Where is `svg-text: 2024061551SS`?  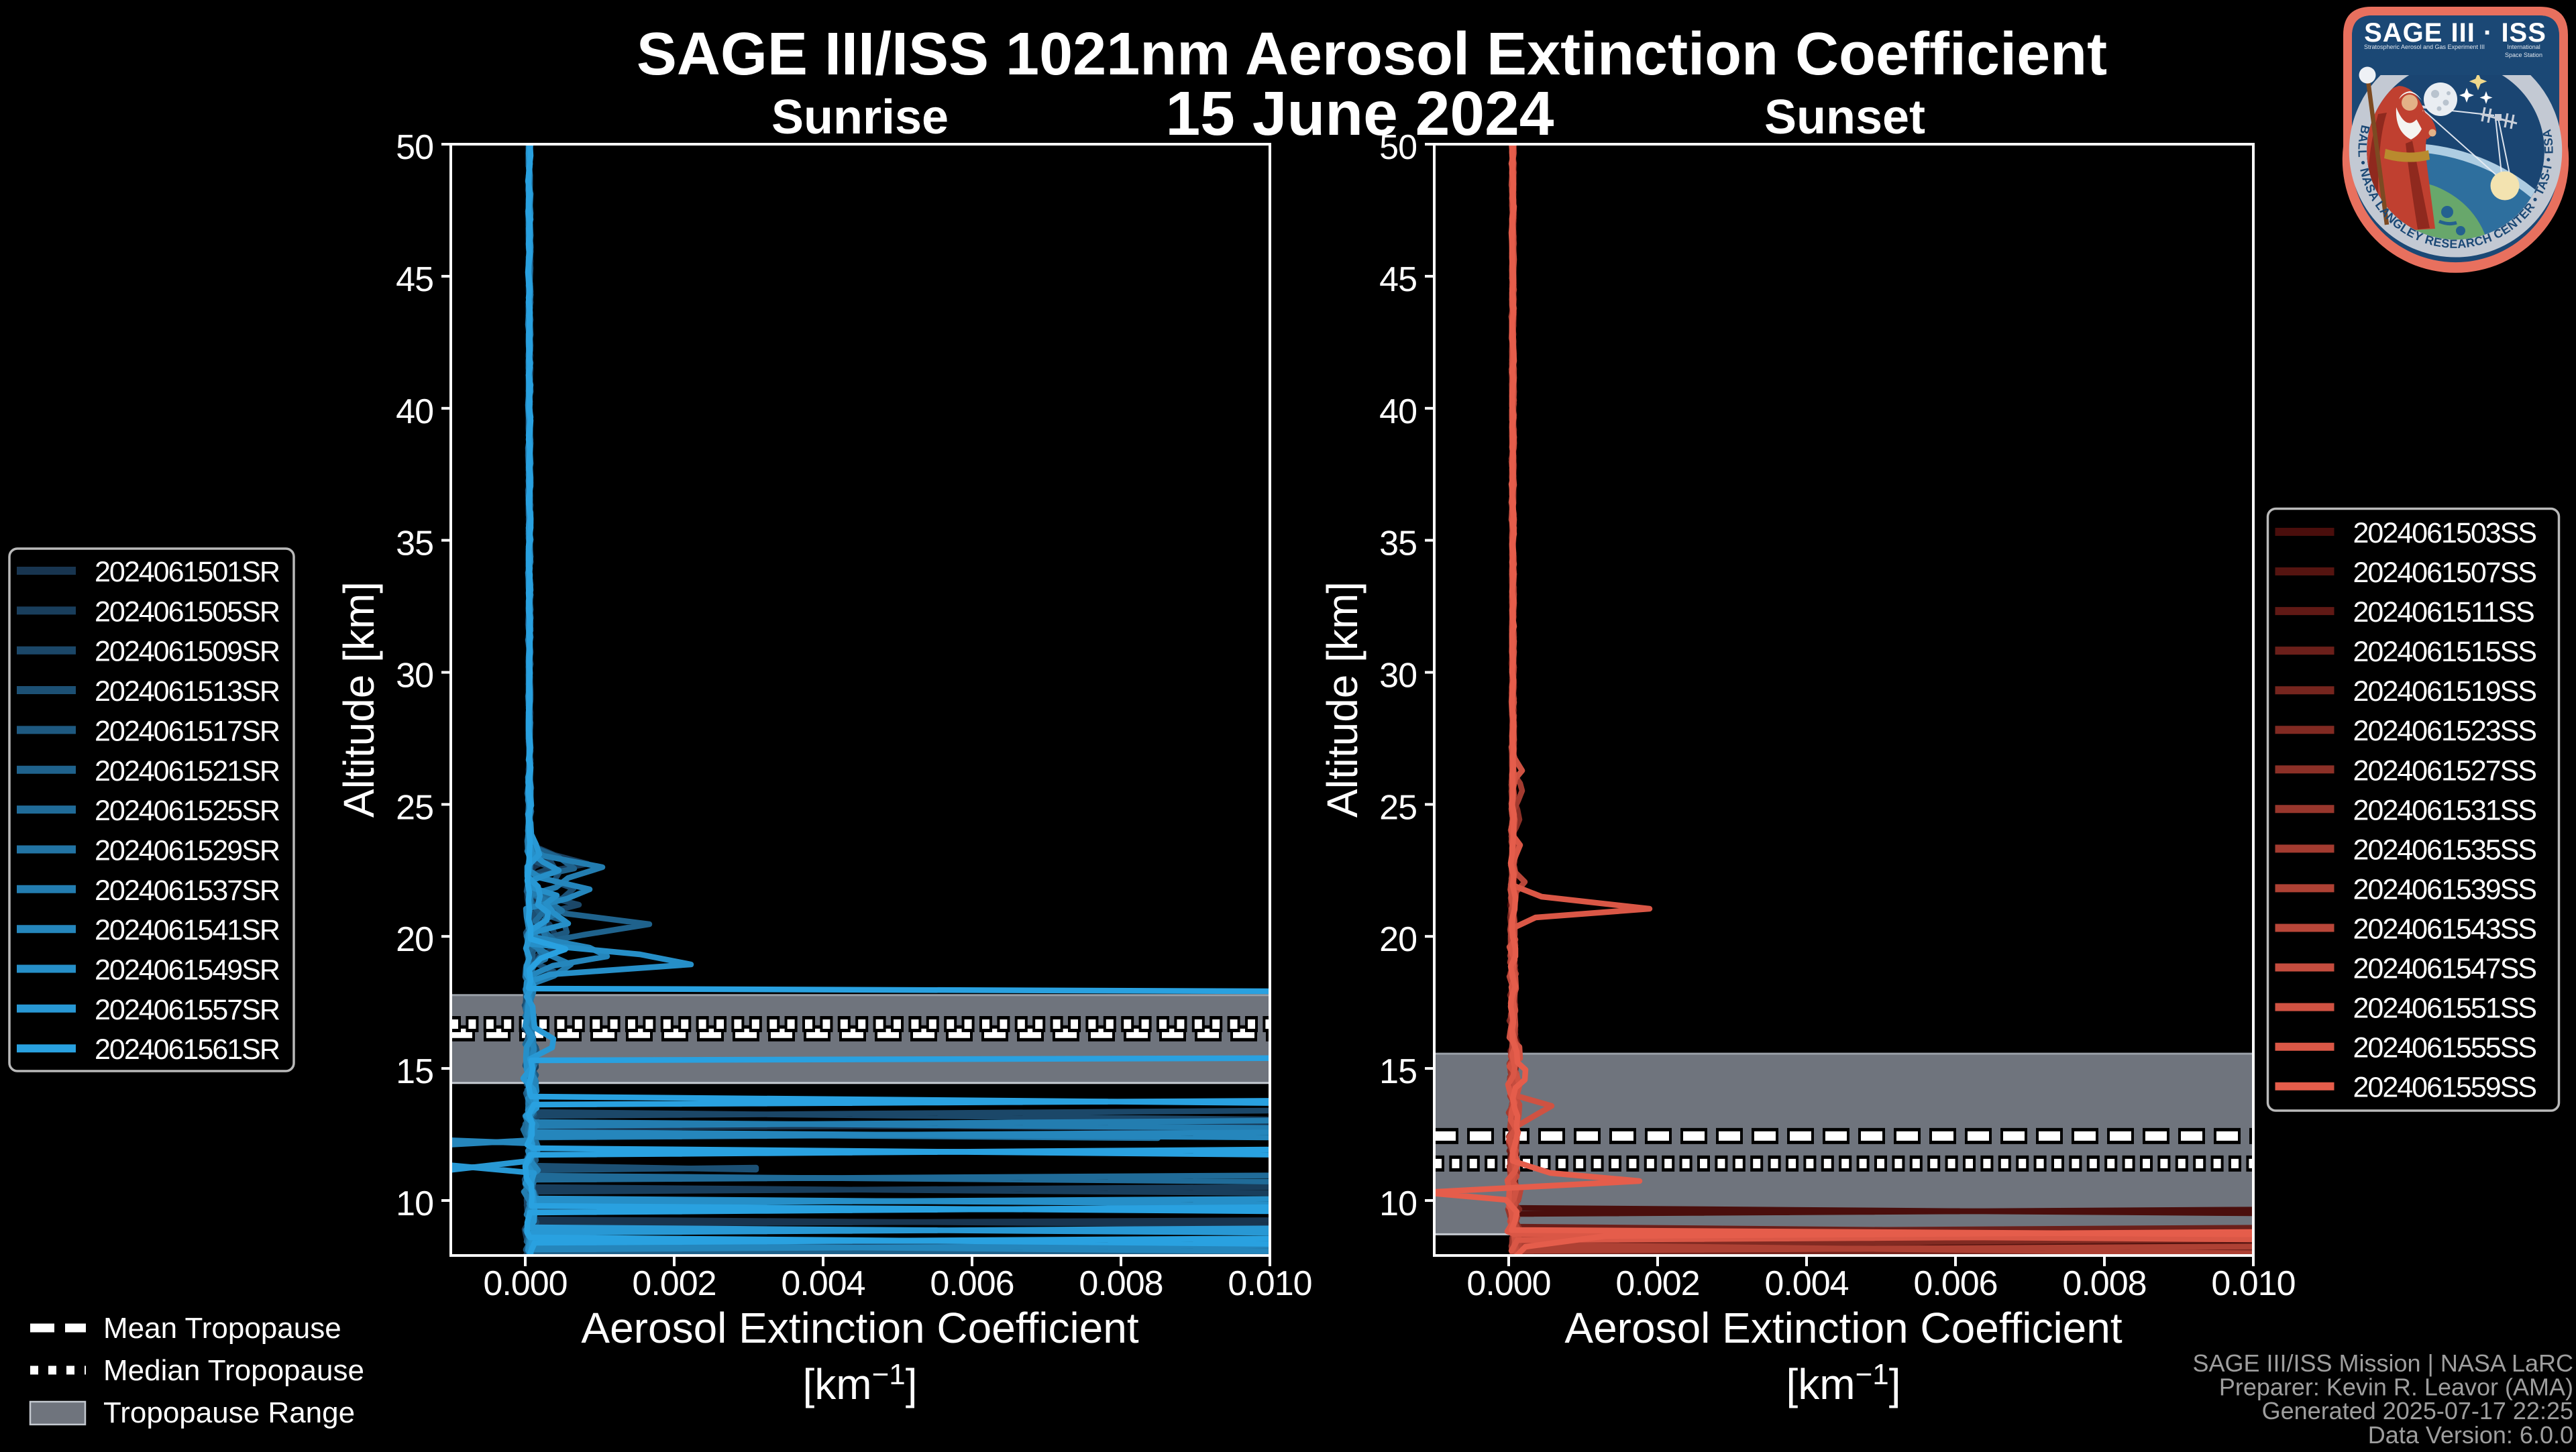 svg-text: 2024061551SS is located at coordinates (2444, 1009).